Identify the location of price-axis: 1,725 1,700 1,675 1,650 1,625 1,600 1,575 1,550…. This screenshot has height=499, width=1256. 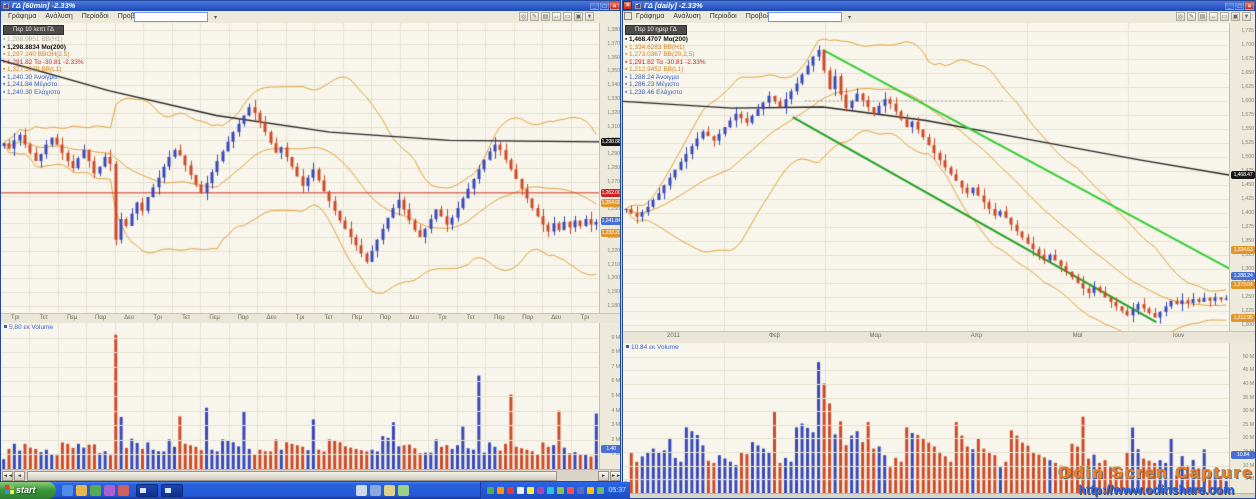
(1242, 177).